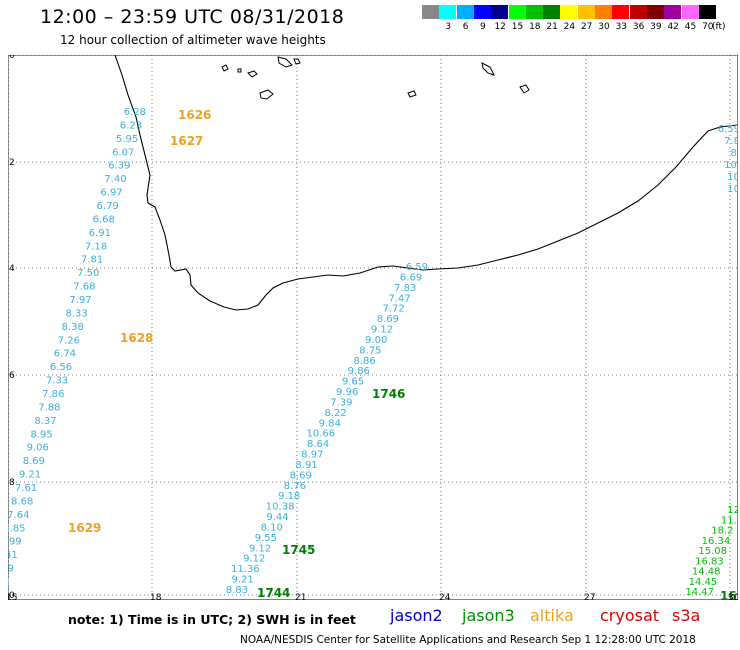 The height and width of the screenshot is (650, 740). I want to click on swh-value: 7.81, so click(92, 260).